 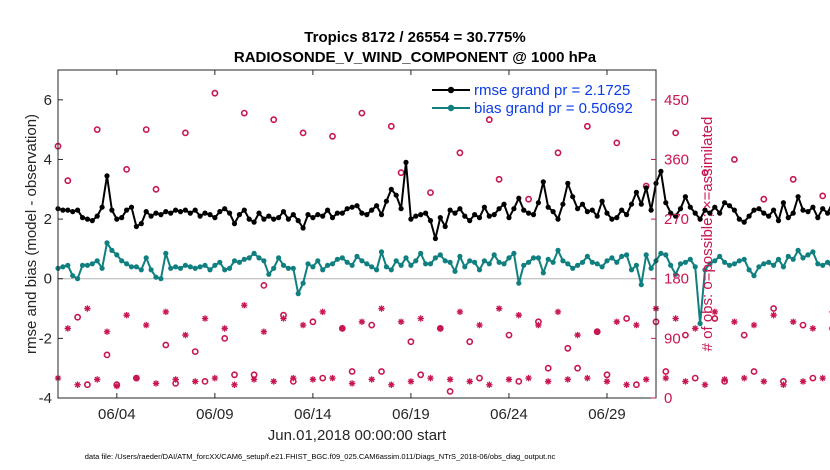 What do you see at coordinates (707, 234) in the screenshot?
I see `y-axis-right-label: # of obs: o=possible; ×=assimilated` at bounding box center [707, 234].